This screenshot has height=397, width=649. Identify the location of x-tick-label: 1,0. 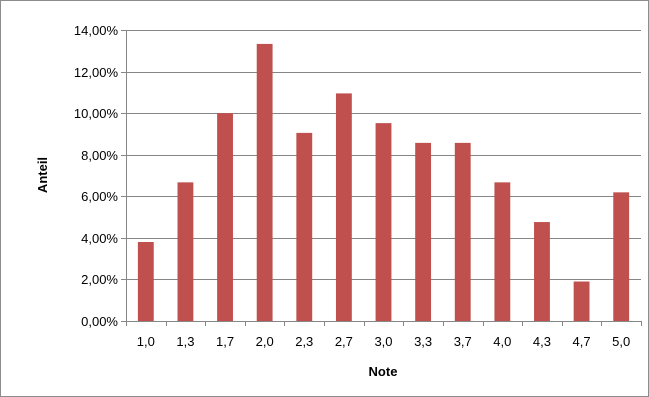
(146, 341).